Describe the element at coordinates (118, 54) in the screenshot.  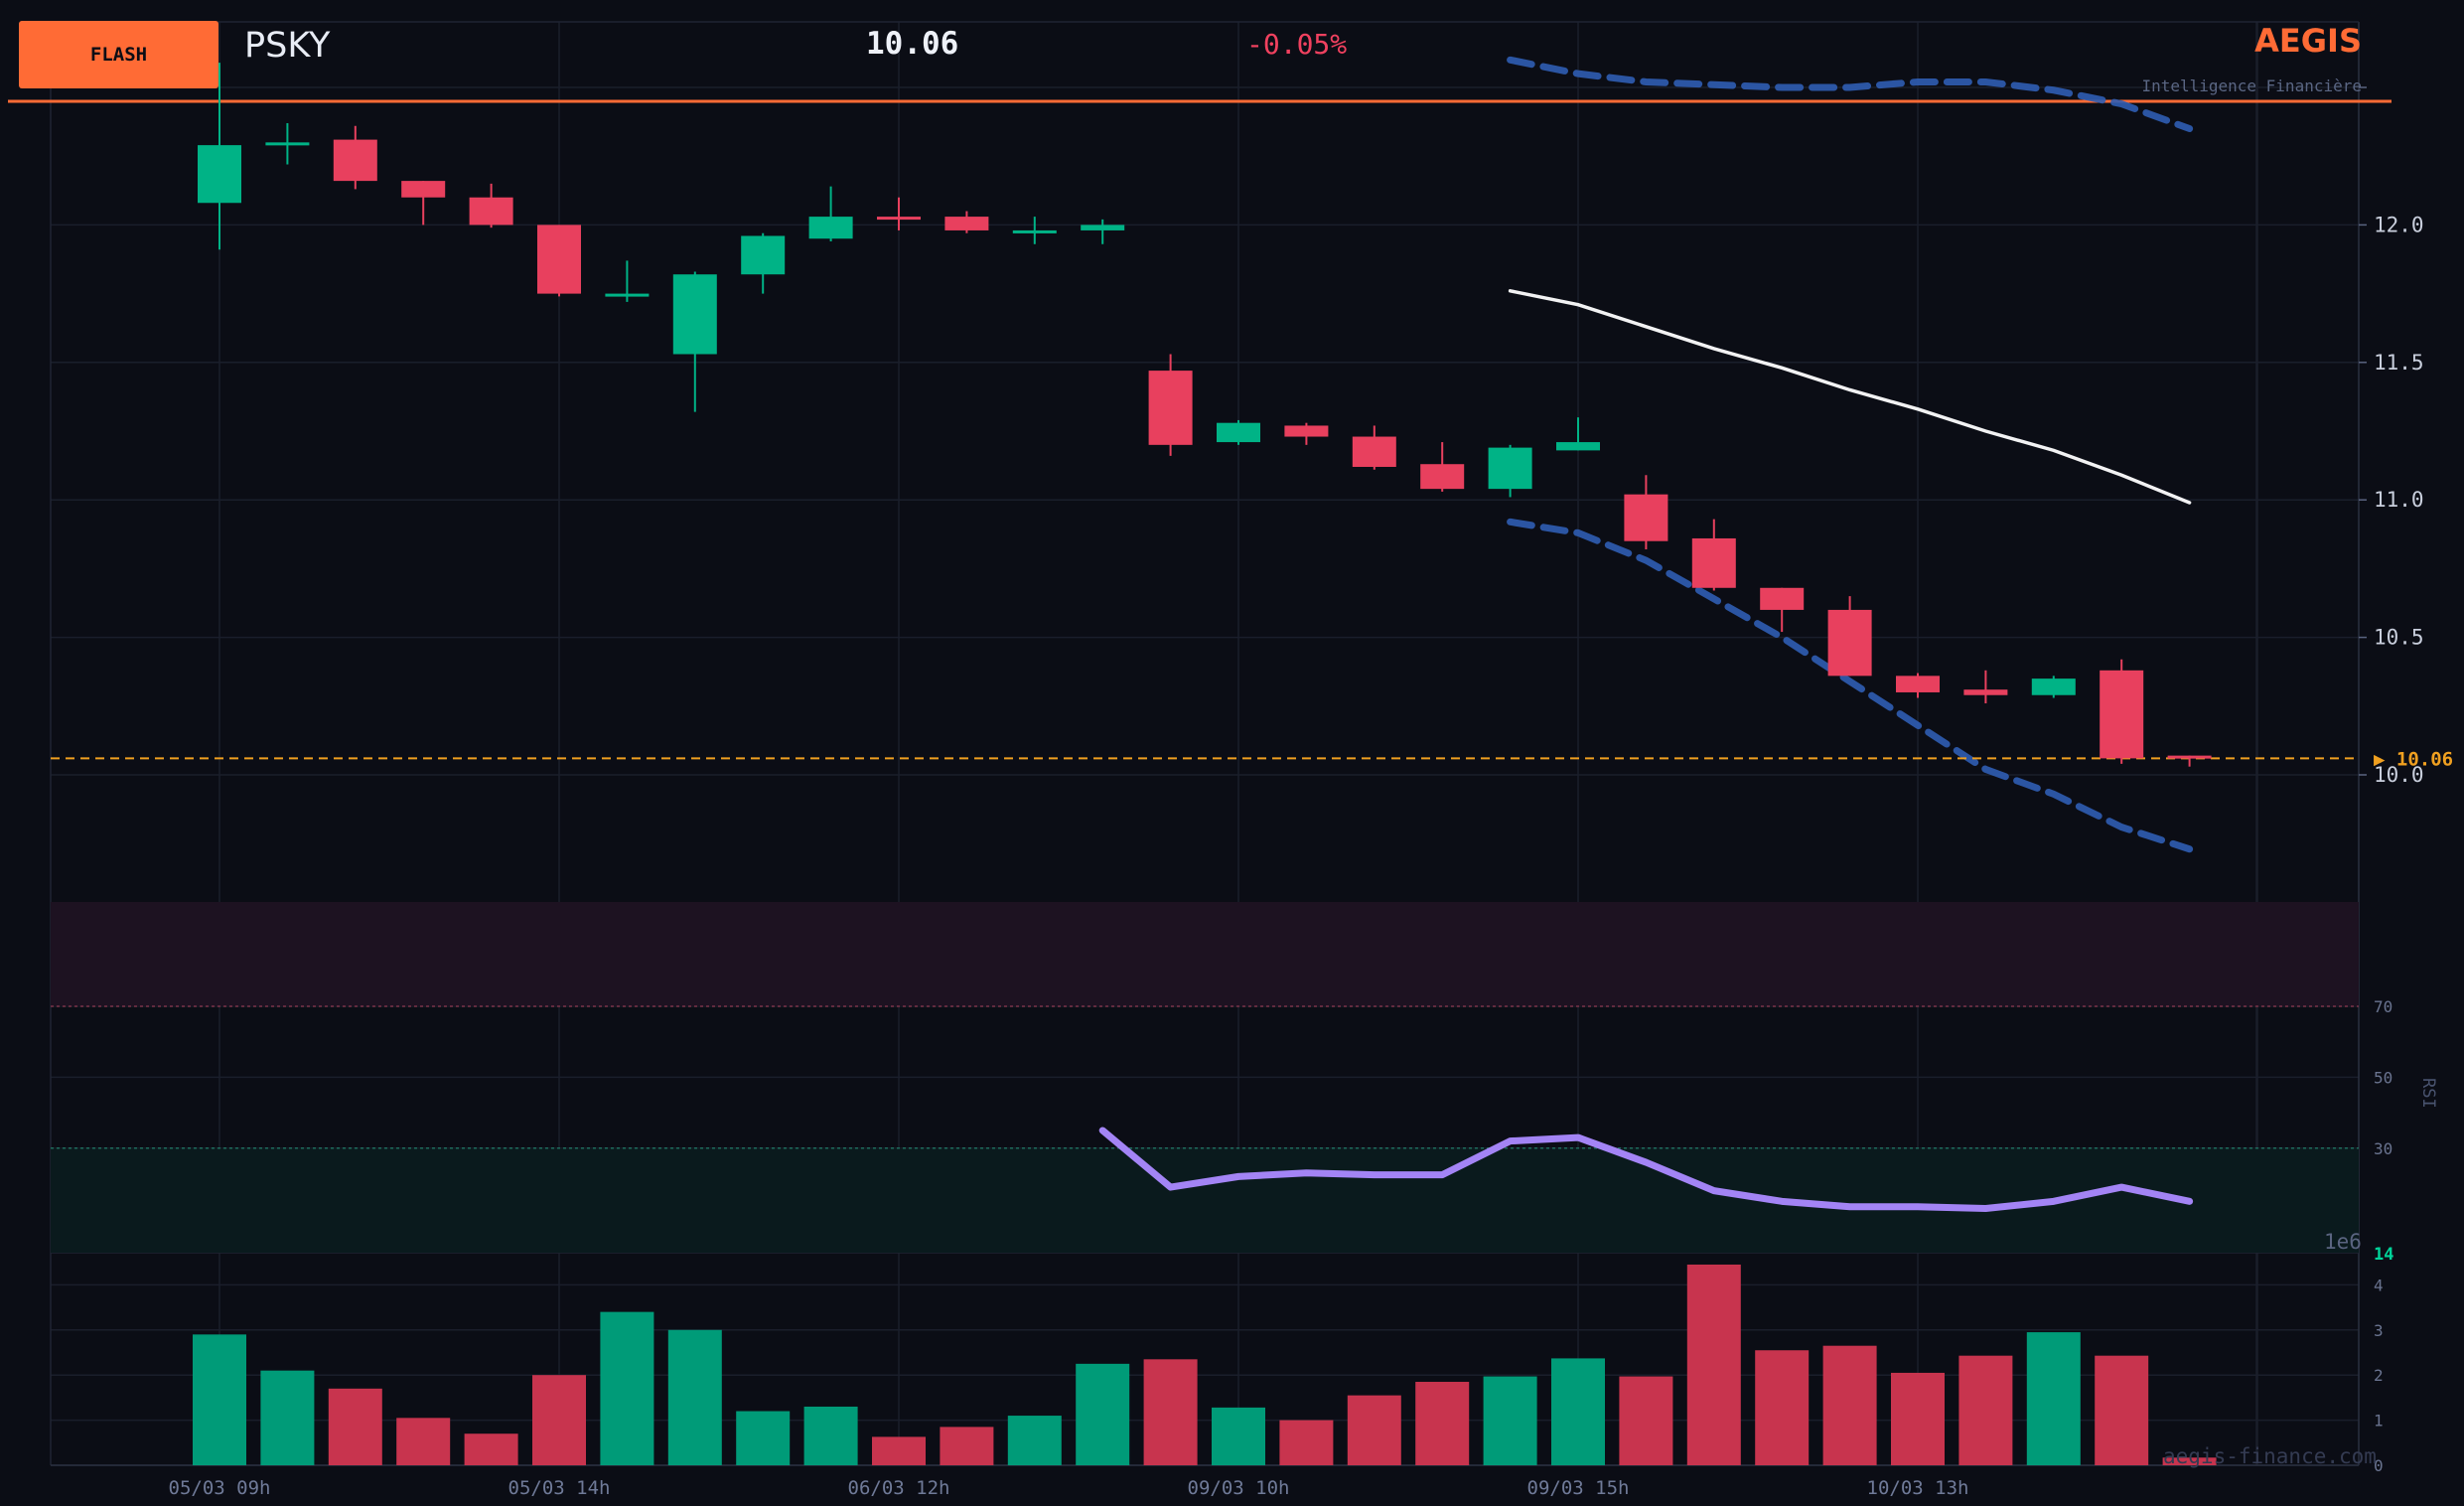
I see `flash-badge: FLASH` at that location.